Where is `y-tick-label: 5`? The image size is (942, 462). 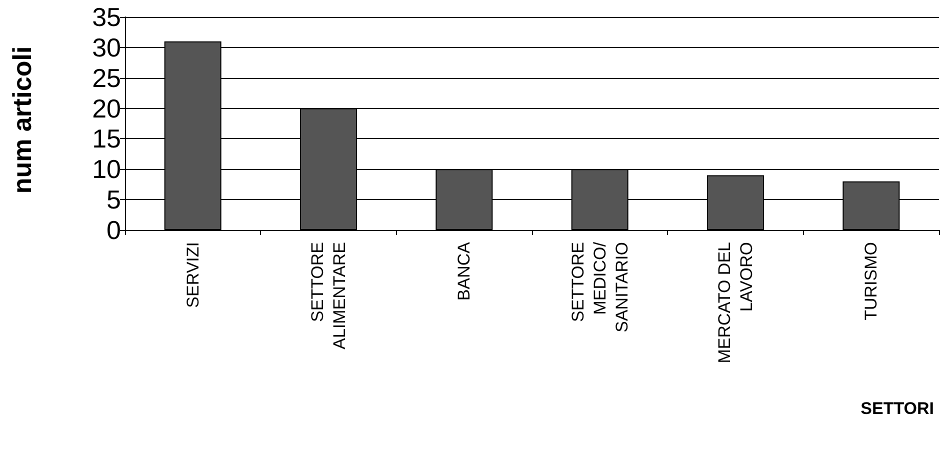
y-tick-label: 5 is located at coordinates (113, 199).